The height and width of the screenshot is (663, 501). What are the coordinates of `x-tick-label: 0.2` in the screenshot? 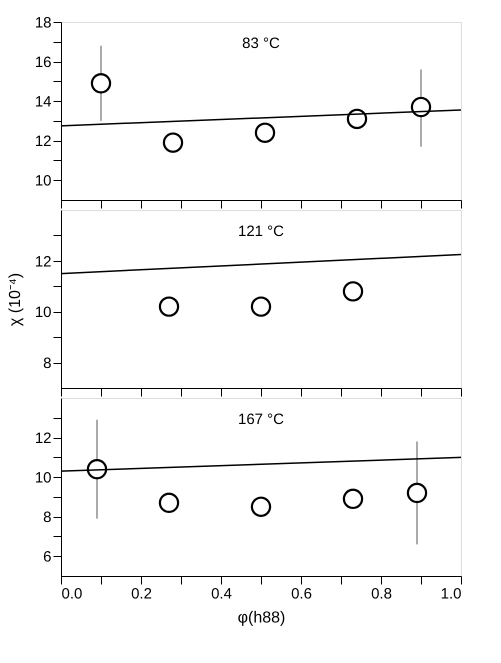 It's located at (141, 594).